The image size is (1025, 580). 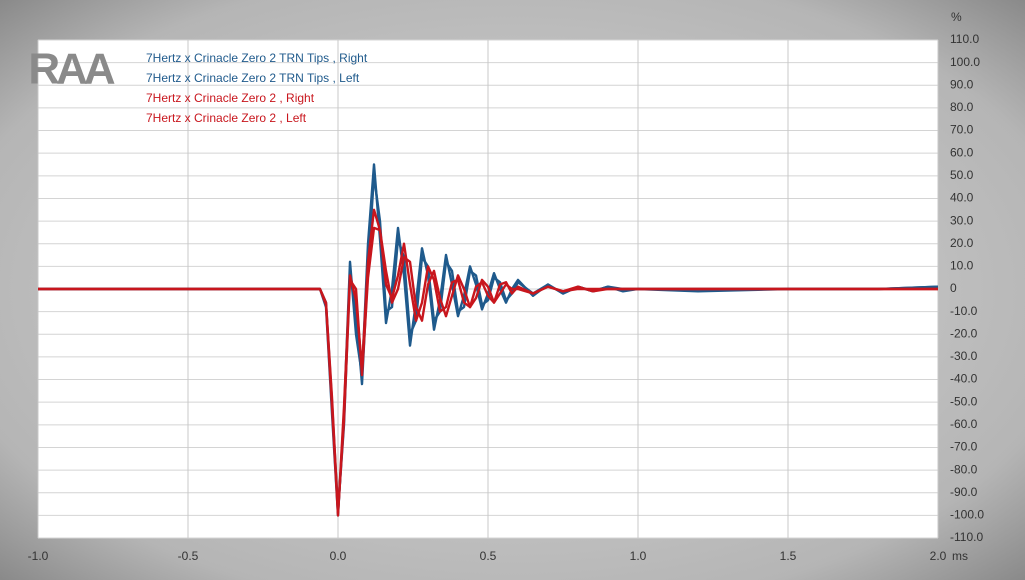 What do you see at coordinates (964, 311) in the screenshot?
I see `y-tick-label: -10.0` at bounding box center [964, 311].